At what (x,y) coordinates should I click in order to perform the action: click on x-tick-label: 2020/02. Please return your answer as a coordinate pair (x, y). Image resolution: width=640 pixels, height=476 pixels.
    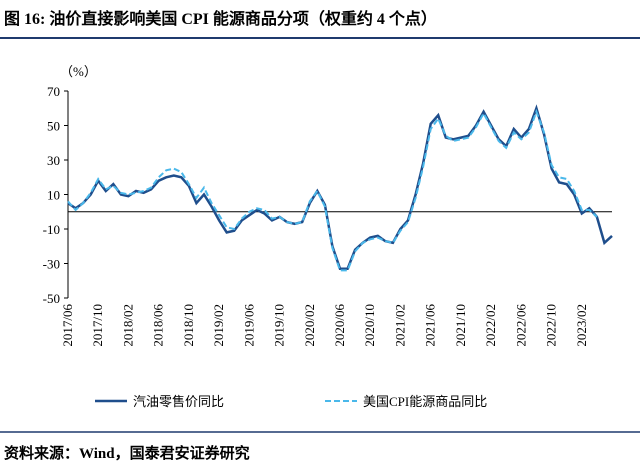
    Looking at the image, I should click on (309, 325).